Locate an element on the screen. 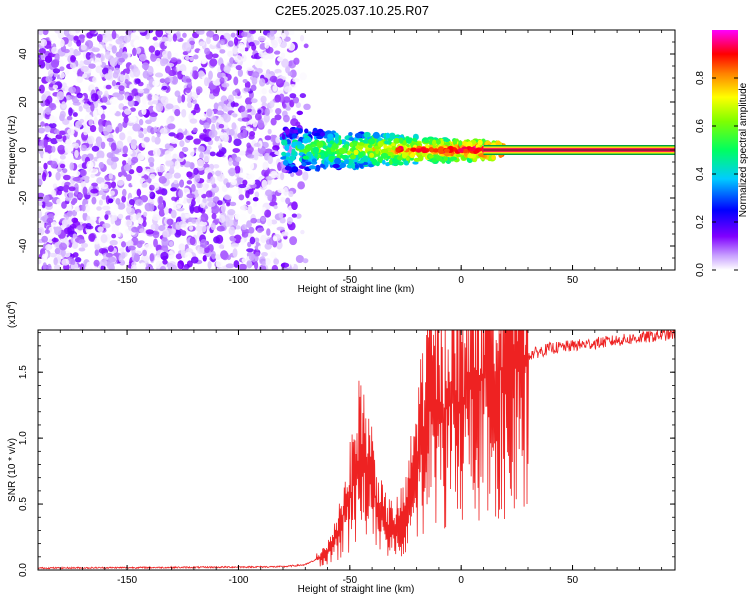 The height and width of the screenshot is (600, 750). colorbar-ticks: 0.0 0.2 0.4 0.6 0.8 is located at coordinates (716, 174).